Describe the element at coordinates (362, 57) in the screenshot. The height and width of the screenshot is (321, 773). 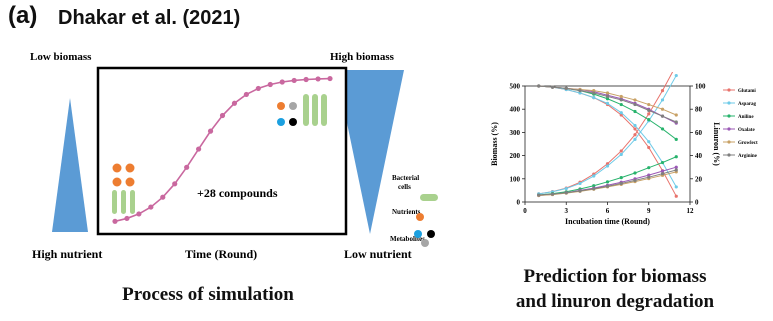
I see `high-biomass-label: High biomass` at that location.